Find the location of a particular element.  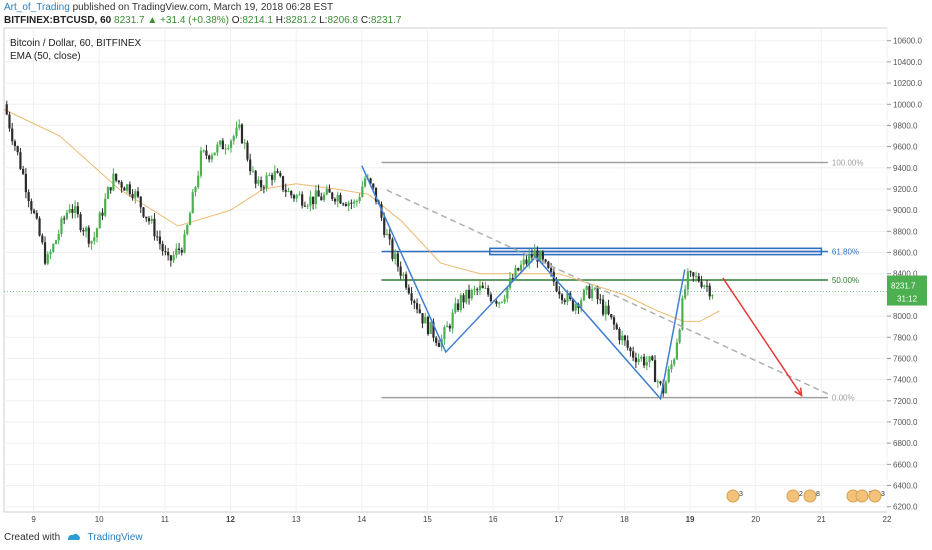

x-tick-label: 11 is located at coordinates (165, 519).